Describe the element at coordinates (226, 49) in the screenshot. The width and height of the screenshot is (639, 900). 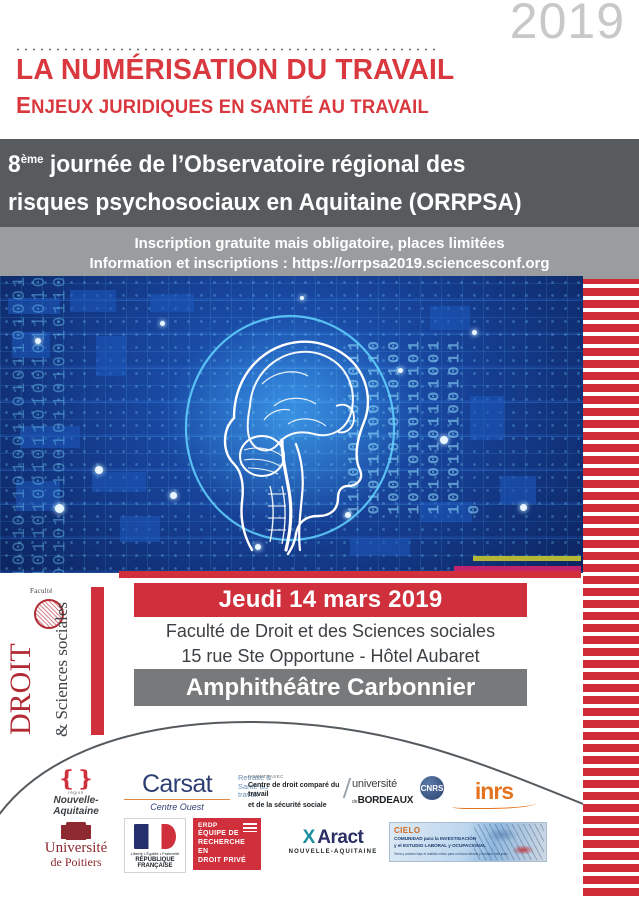
I see `dotted-divider` at that location.